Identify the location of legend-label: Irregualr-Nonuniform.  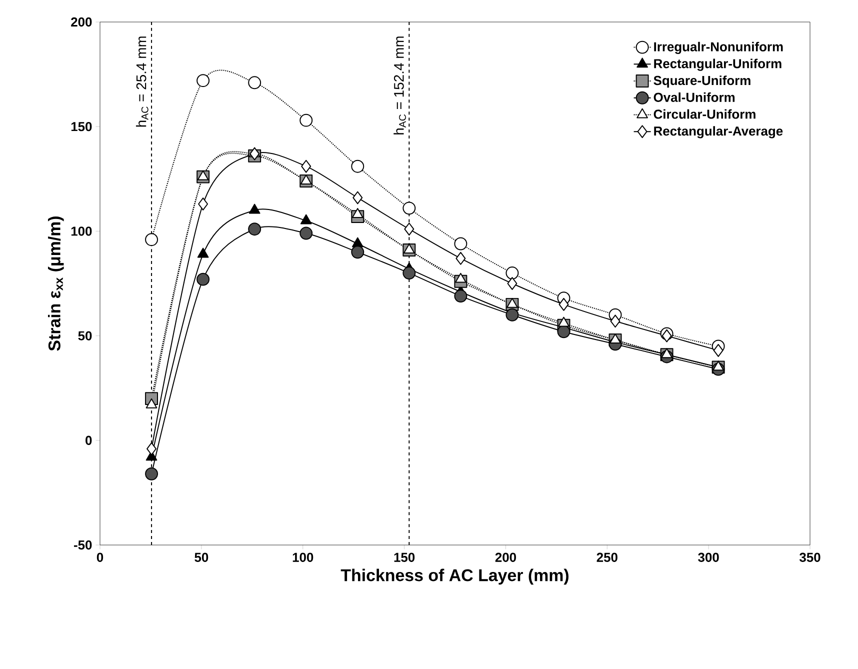
(718, 48).